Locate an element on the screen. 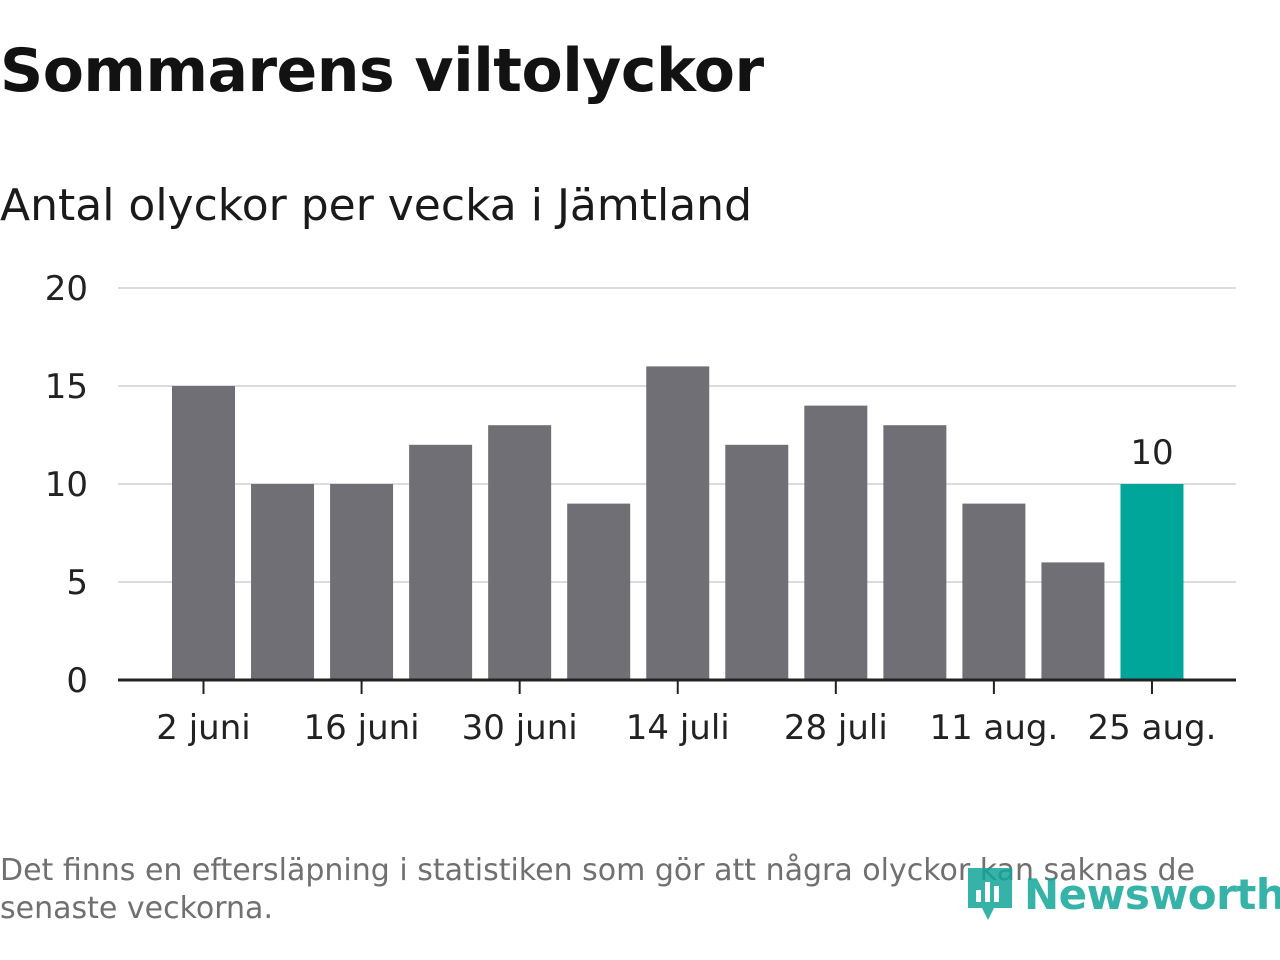 Image resolution: width=1280 pixels, height=960 pixels. data-label: 10 is located at coordinates (1151, 453).